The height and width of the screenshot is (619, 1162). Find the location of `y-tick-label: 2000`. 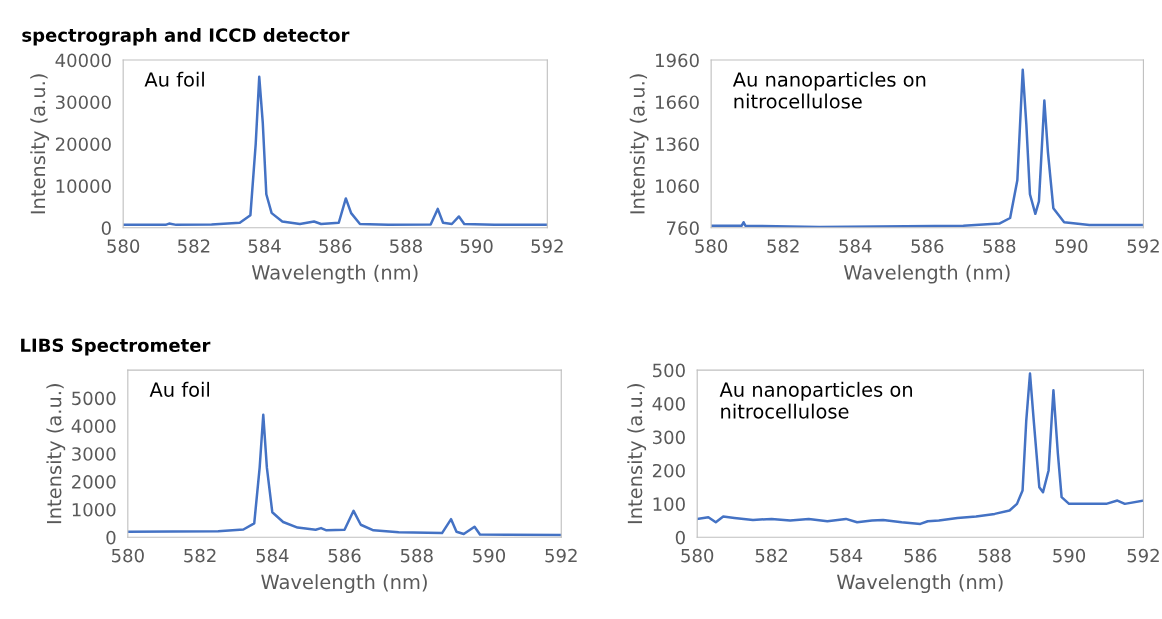

y-tick-label: 2000 is located at coordinates (94, 482).